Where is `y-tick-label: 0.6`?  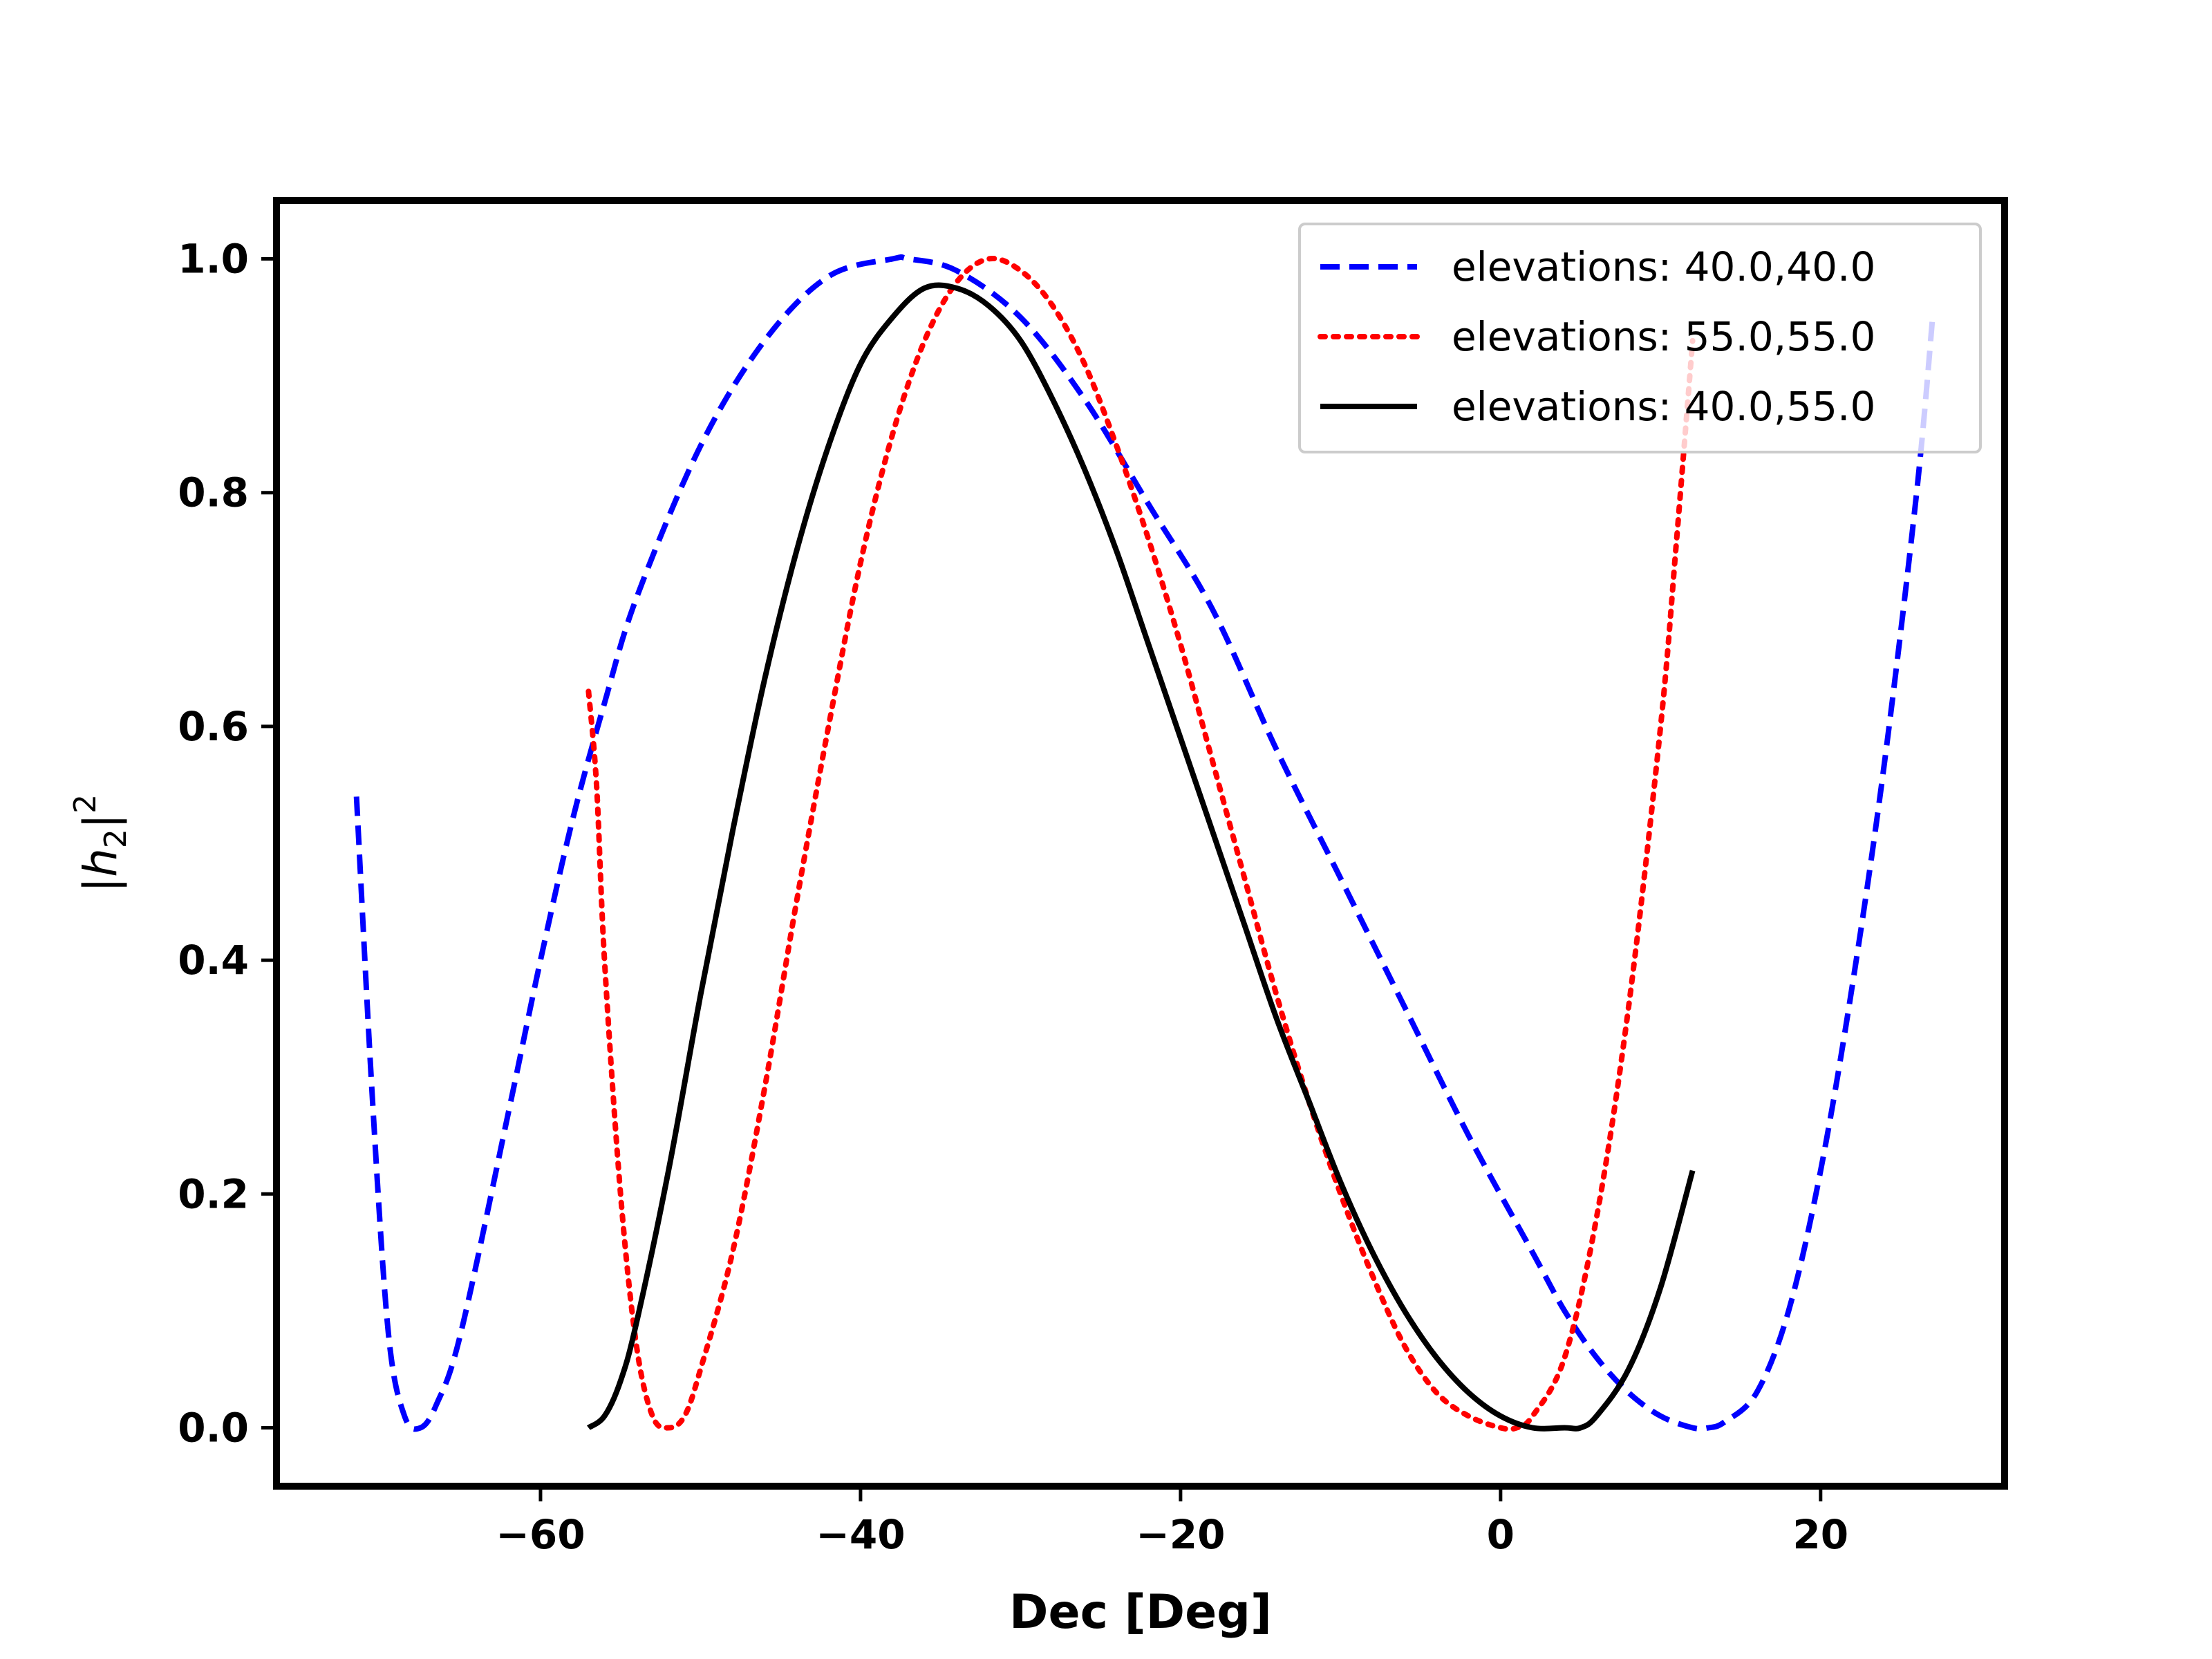 y-tick-label: 0.6 is located at coordinates (214, 726).